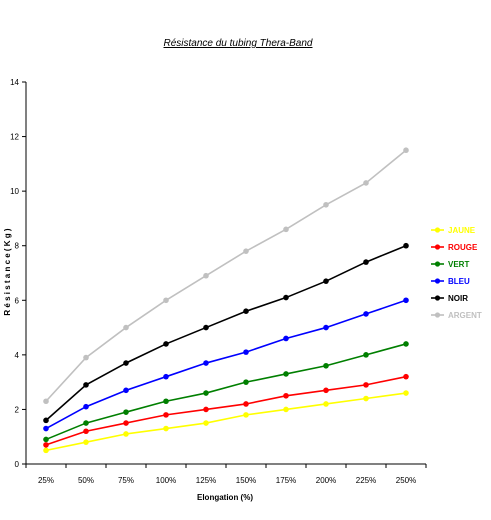 This screenshot has width=491, height=520. What do you see at coordinates (286, 480) in the screenshot?
I see `x-tick-label: 175%` at bounding box center [286, 480].